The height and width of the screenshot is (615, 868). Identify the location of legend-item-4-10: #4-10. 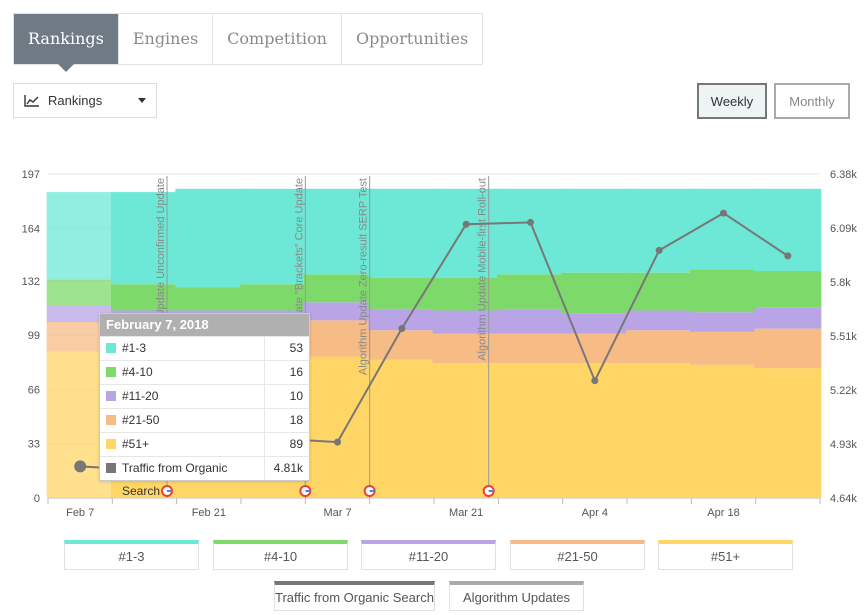
(280, 555).